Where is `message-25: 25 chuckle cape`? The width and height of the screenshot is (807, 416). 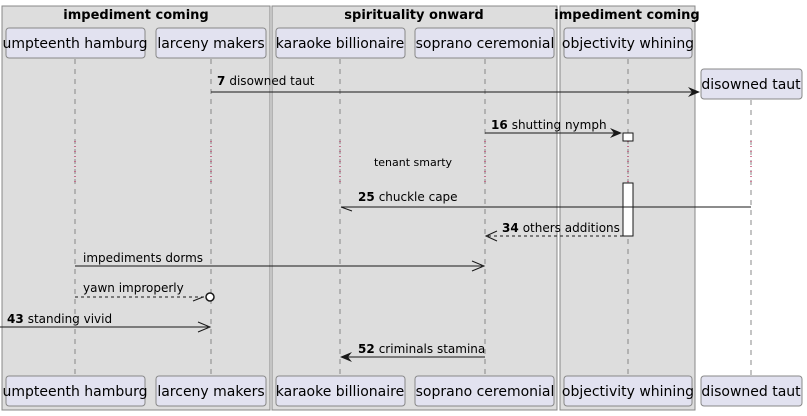 message-25: 25 chuckle cape is located at coordinates (545, 201).